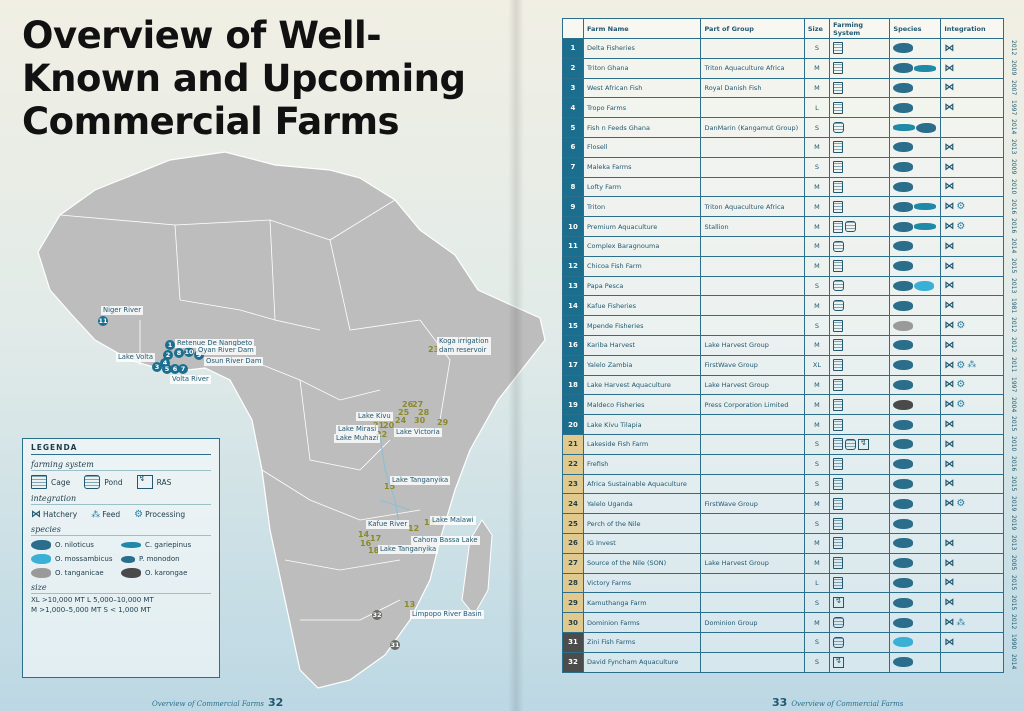  What do you see at coordinates (199, 355) in the screenshot?
I see `map-pin-9: 9` at bounding box center [199, 355].